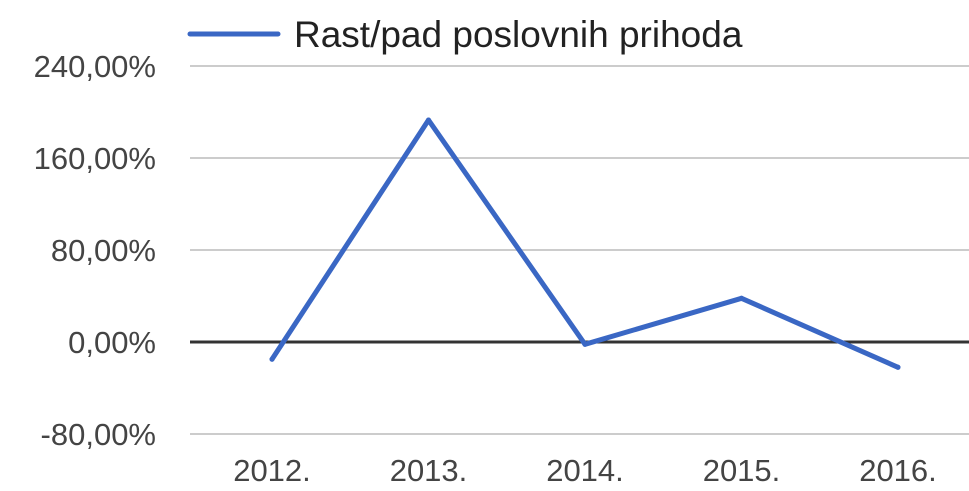  Describe the element at coordinates (112, 342) in the screenshot. I see `y-tick-label: 0,00%` at that location.